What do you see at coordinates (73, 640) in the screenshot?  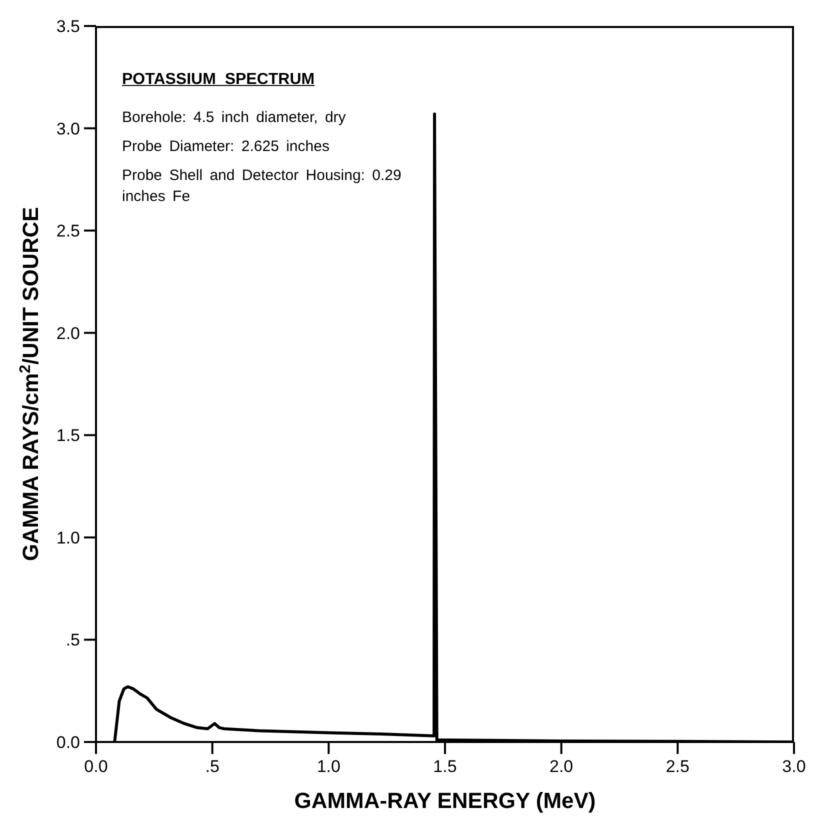 I see `y-tick-label: .5` at bounding box center [73, 640].